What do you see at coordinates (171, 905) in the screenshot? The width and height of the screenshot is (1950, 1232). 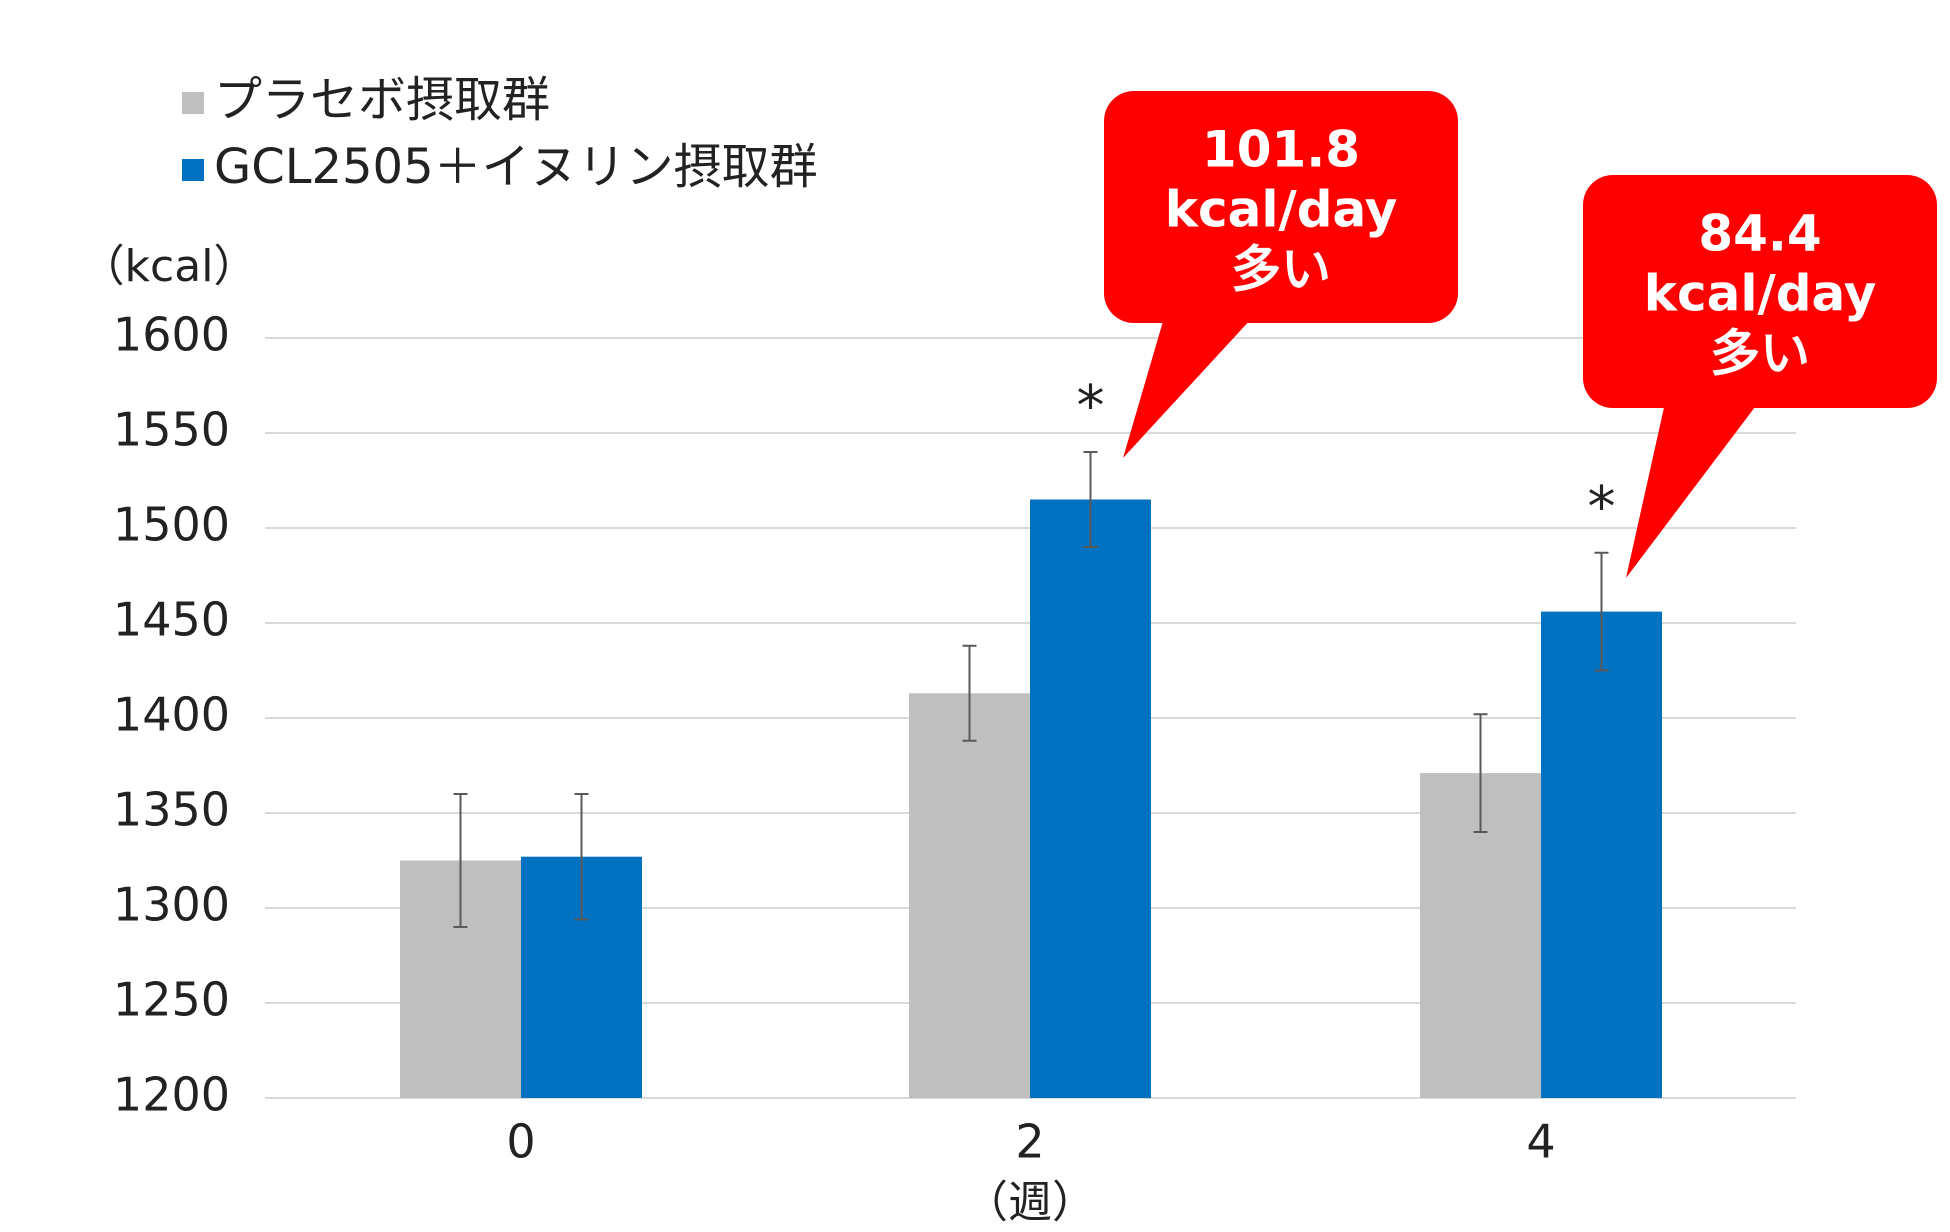 I see `y-tick-label: 1300` at bounding box center [171, 905].